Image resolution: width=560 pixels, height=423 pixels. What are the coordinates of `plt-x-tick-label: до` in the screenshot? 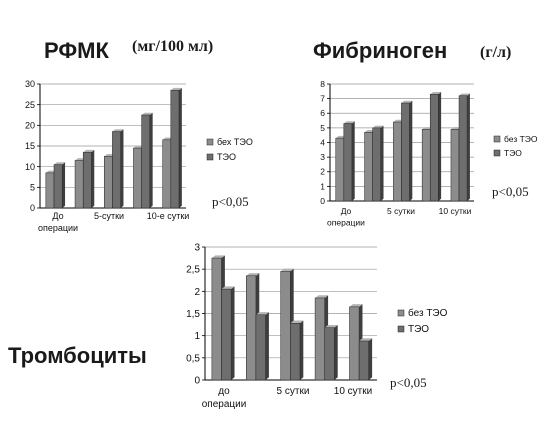 It's located at (224, 391).